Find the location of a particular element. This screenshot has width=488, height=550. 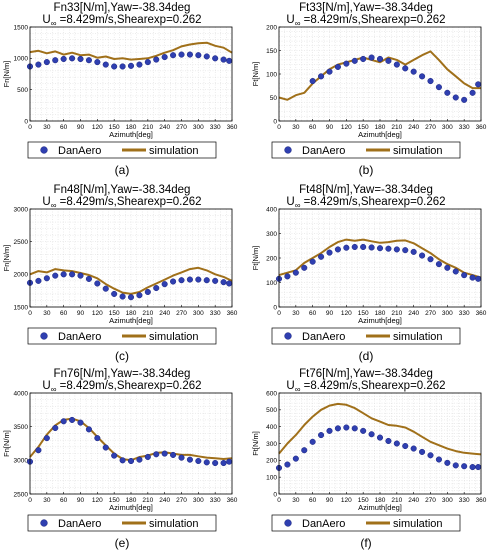

y-tick-label: 500 is located at coordinates (22, 90).